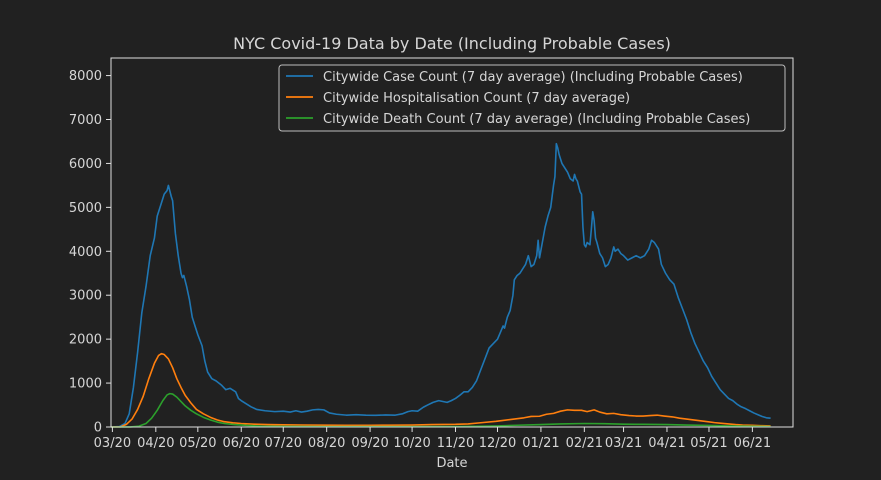 The width and height of the screenshot is (881, 480). I want to click on y-tick-label: 7000, so click(85, 120).